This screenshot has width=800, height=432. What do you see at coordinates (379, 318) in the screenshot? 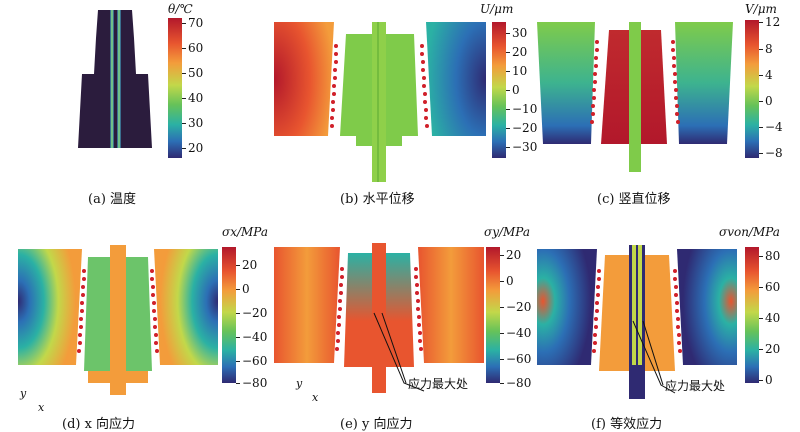
I see `y-stress-map` at bounding box center [379, 318].